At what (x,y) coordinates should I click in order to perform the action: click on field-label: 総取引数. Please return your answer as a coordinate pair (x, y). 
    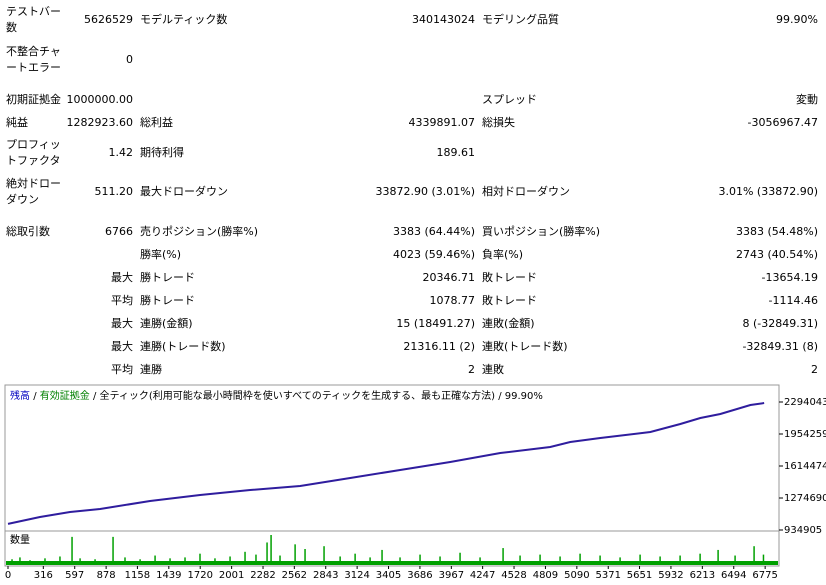
    Looking at the image, I should click on (28, 231).